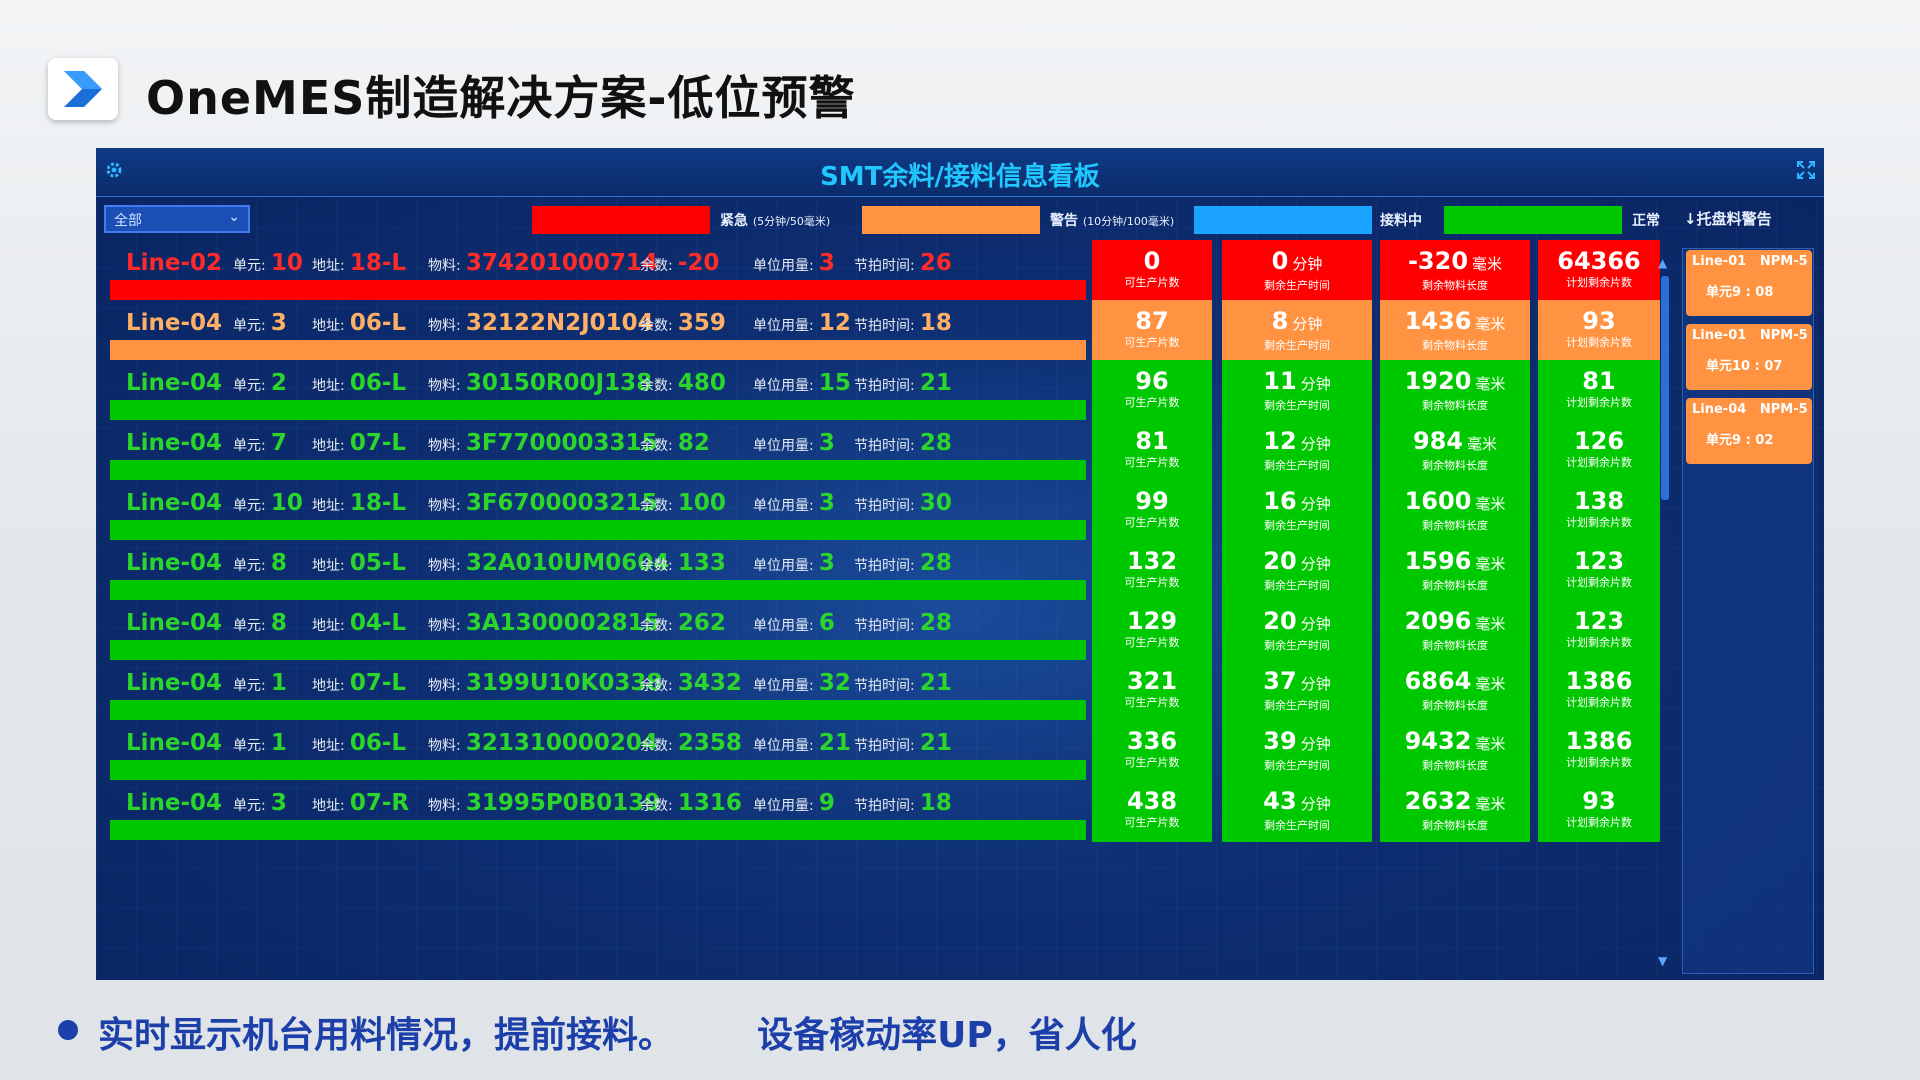 The width and height of the screenshot is (1920, 1080). I want to click on legend-label-urgent: 紧急 (5分钟/50毫米), so click(775, 221).